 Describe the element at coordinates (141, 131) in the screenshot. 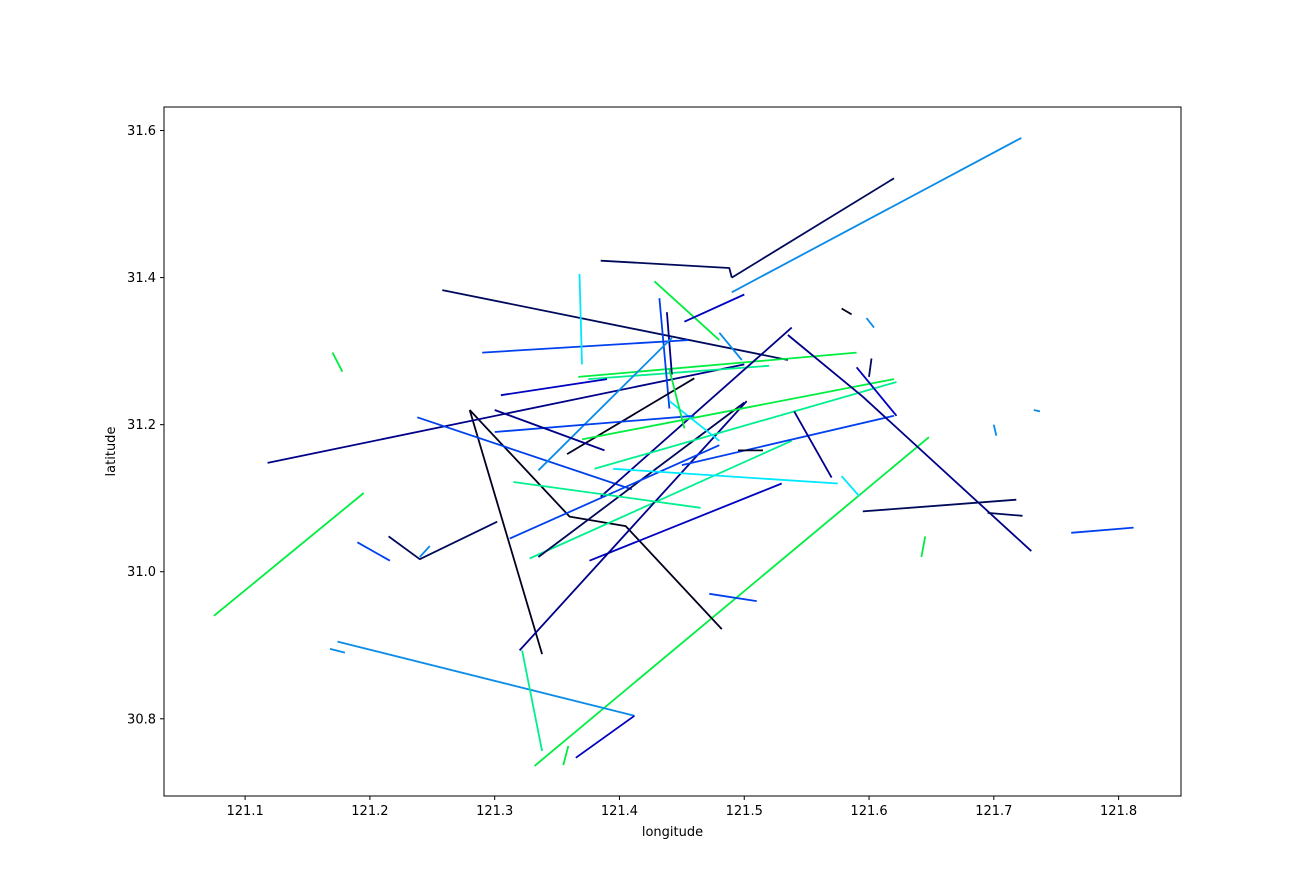

I see `y-tick-label: 31.6` at that location.